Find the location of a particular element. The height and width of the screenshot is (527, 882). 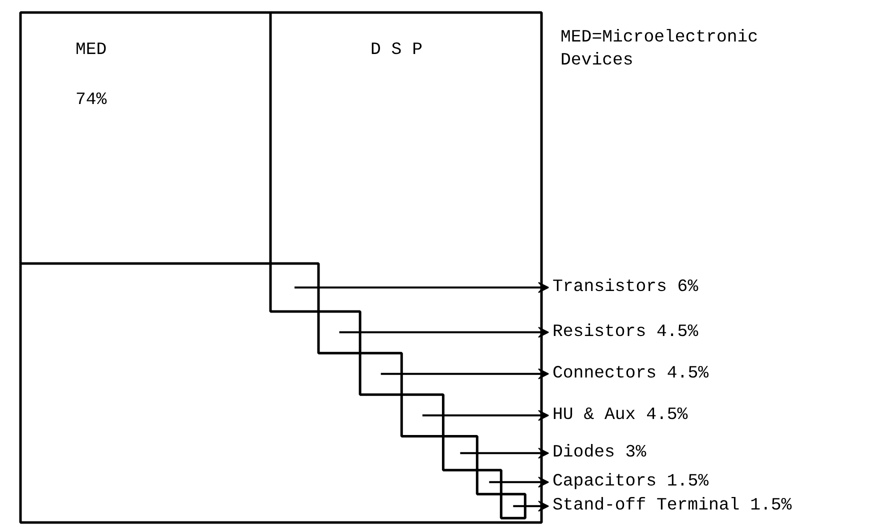

category-label: Connectors is located at coordinates (604, 374).